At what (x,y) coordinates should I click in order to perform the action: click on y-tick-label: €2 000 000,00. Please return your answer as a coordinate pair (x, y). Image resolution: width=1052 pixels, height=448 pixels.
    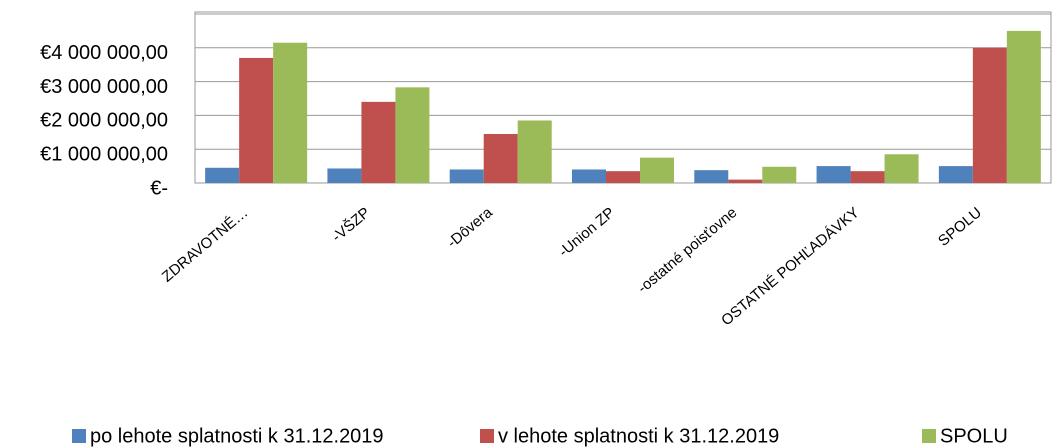
    Looking at the image, I should click on (104, 121).